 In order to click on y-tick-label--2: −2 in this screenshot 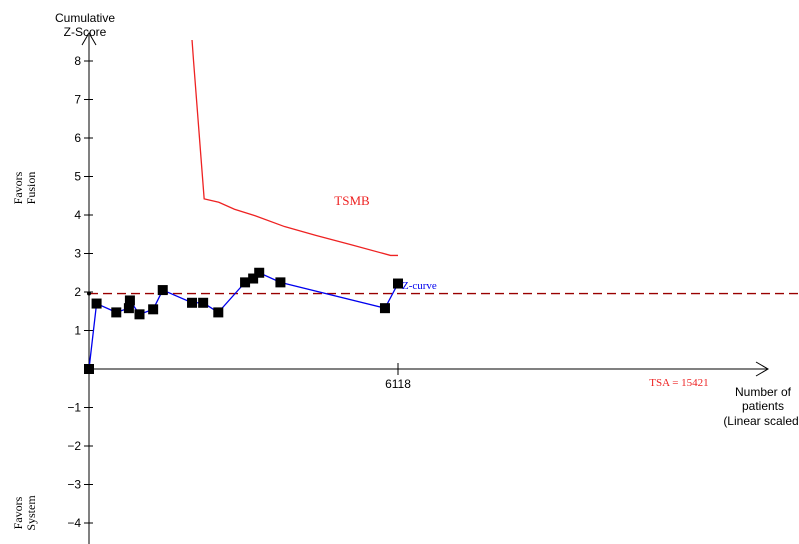, I will do `click(74, 446)`.